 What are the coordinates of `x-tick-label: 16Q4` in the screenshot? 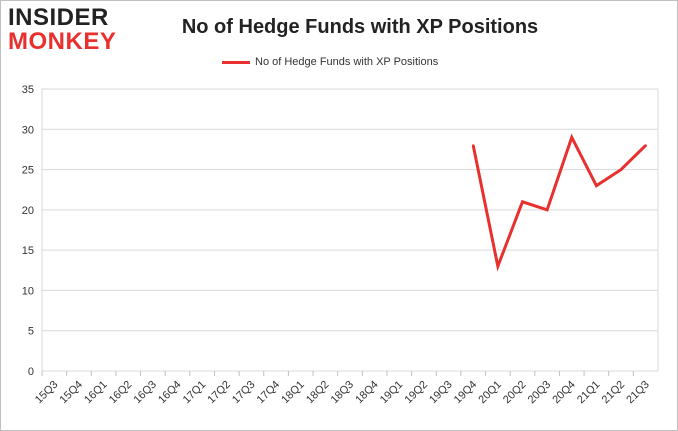 It's located at (170, 393).